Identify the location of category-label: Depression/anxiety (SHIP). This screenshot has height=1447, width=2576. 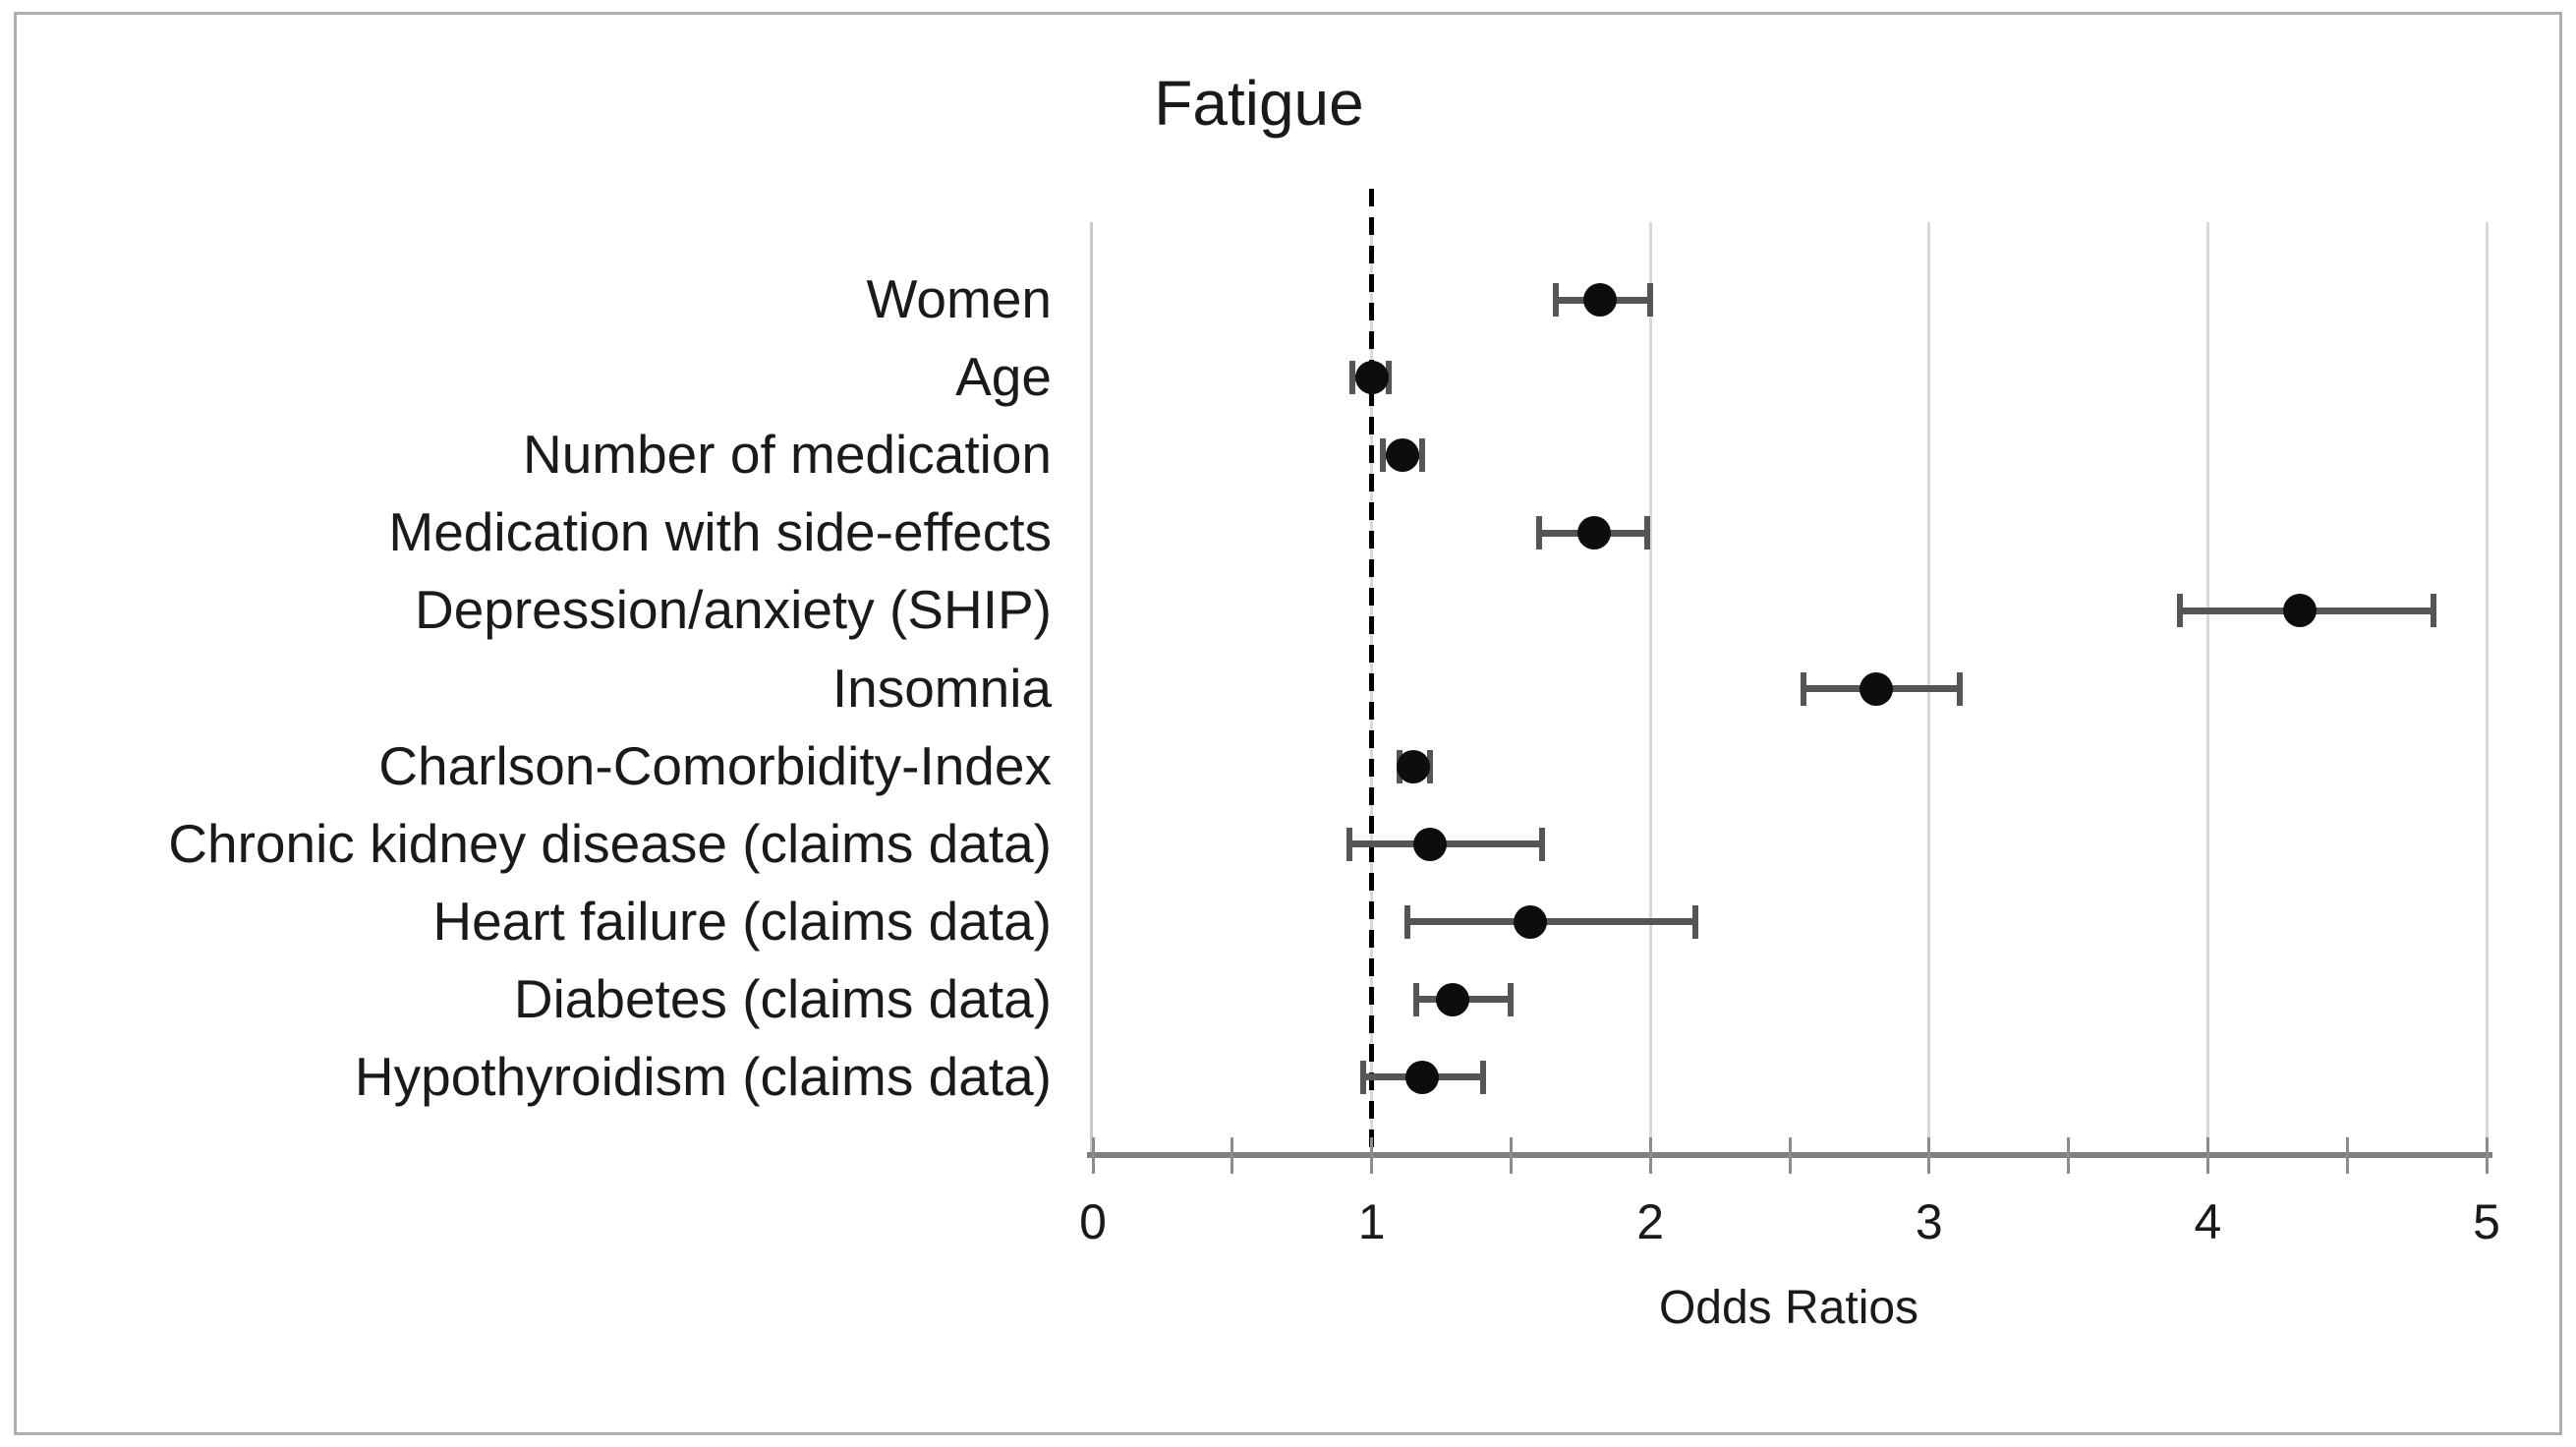
(733, 610).